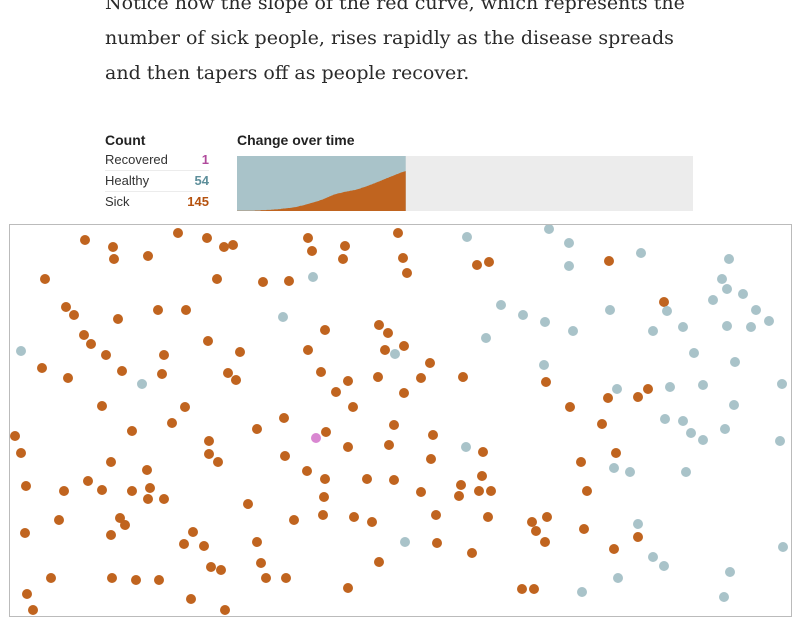  Describe the element at coordinates (201, 180) in the screenshot. I see `count-value-healthy: 54` at that location.